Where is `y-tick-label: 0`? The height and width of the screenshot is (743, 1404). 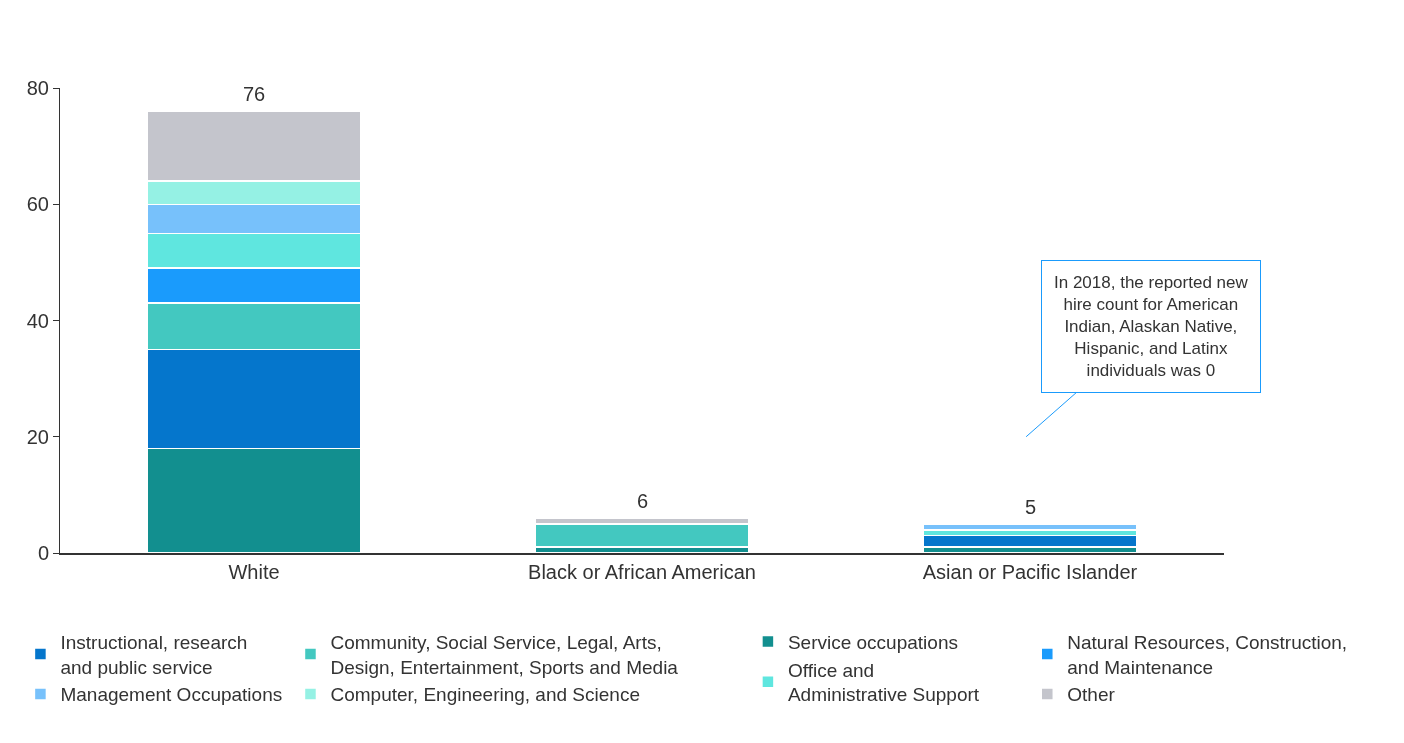
y-tick-label: 0 is located at coordinates (43, 553).